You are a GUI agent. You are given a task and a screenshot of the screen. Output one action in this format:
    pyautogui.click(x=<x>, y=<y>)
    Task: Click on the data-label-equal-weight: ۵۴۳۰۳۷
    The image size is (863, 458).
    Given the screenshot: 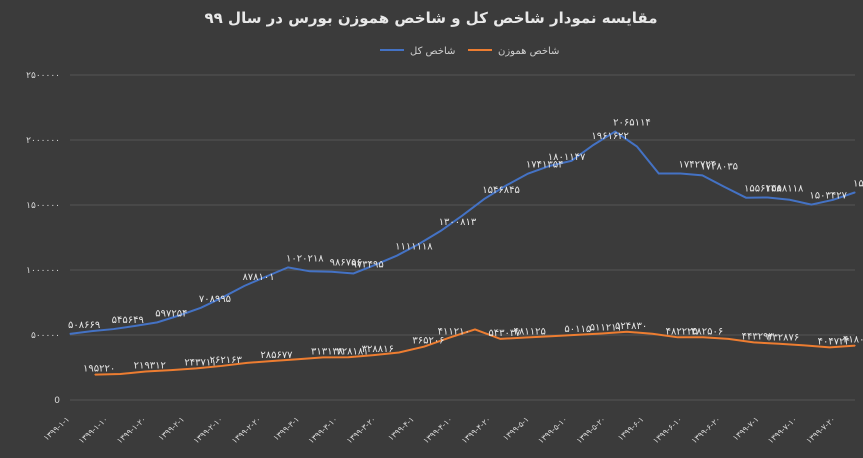 What is the action you would take?
    pyautogui.click(x=504, y=333)
    